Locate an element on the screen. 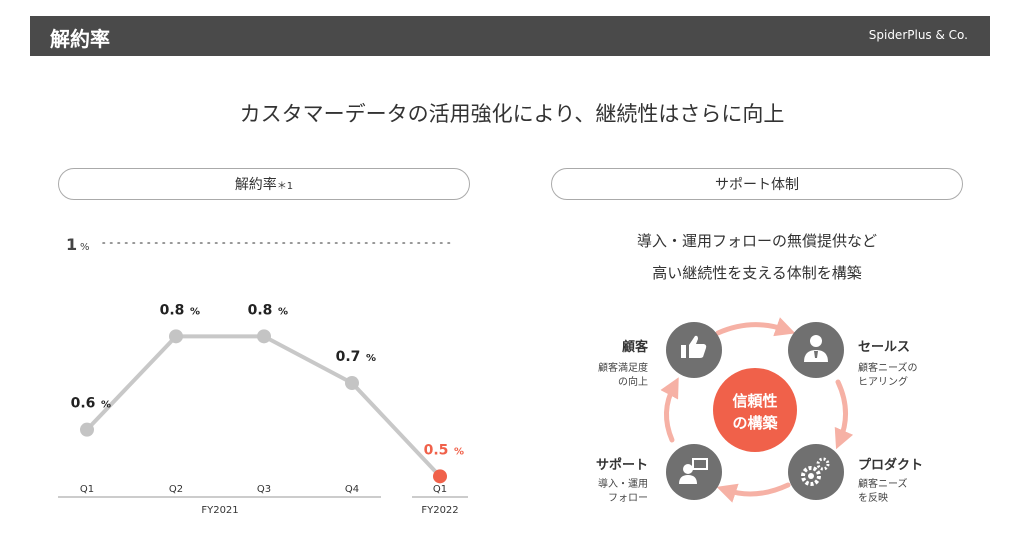  group-label: FY2022 is located at coordinates (439, 510).